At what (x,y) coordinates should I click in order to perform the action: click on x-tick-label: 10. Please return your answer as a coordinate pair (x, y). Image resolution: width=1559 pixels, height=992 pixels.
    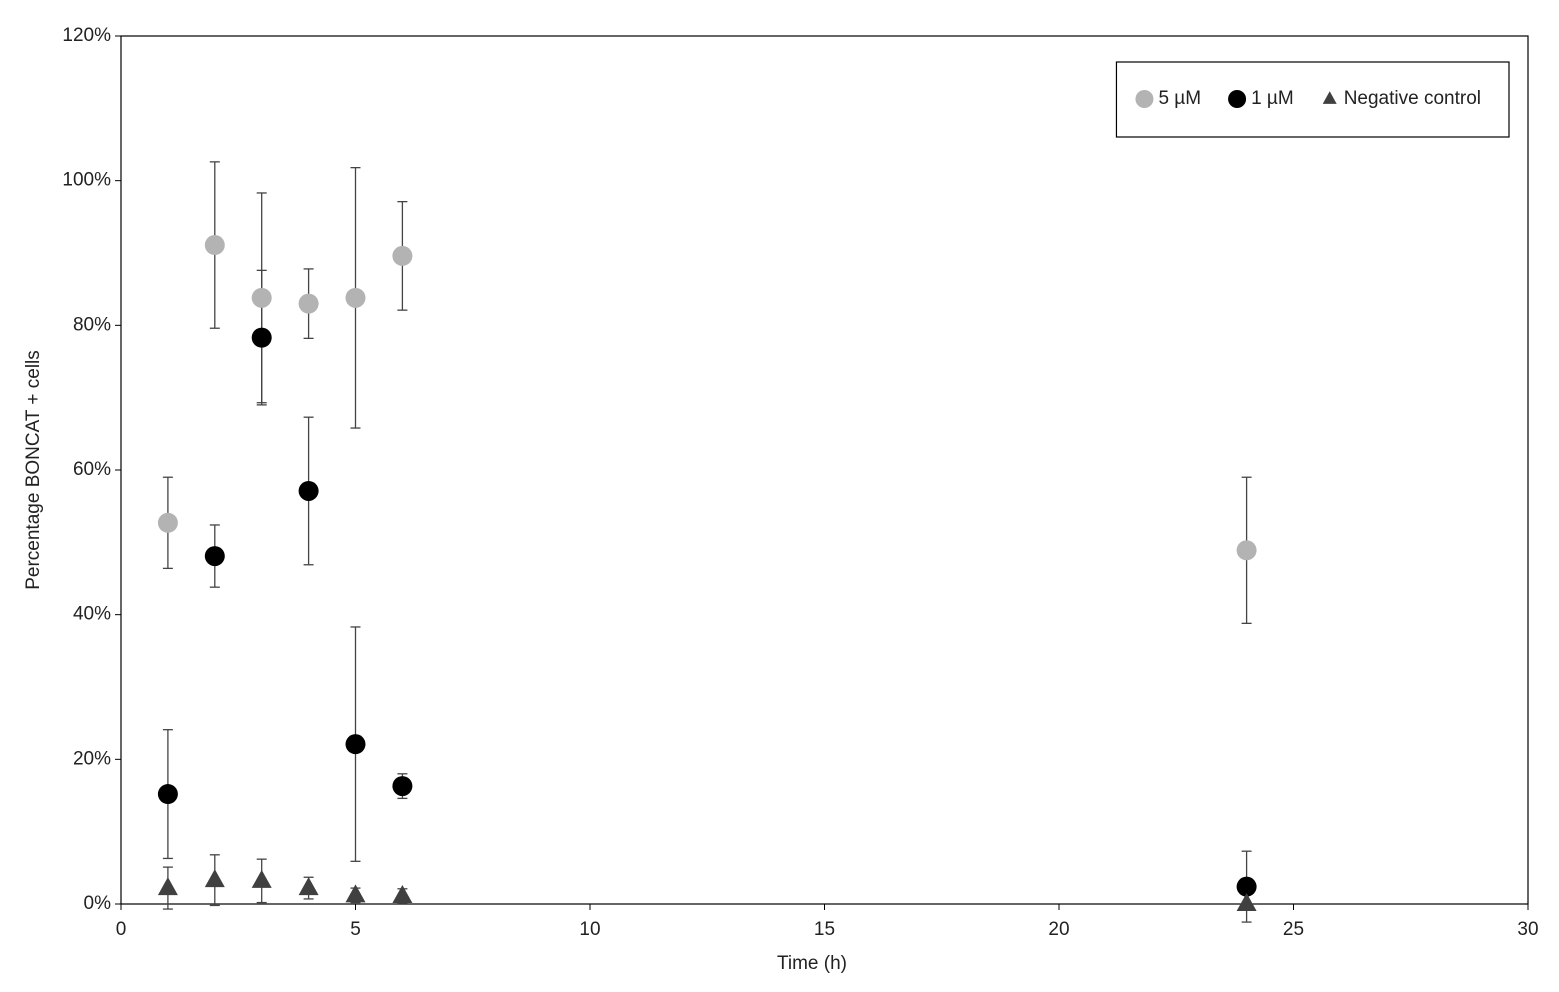
    Looking at the image, I should click on (589, 929).